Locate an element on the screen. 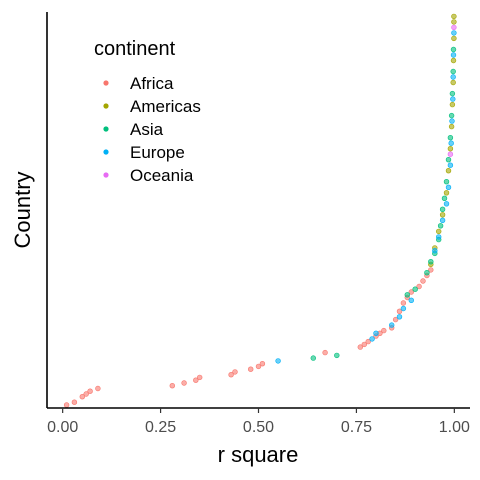  legend-key-oceania is located at coordinates (106, 175).